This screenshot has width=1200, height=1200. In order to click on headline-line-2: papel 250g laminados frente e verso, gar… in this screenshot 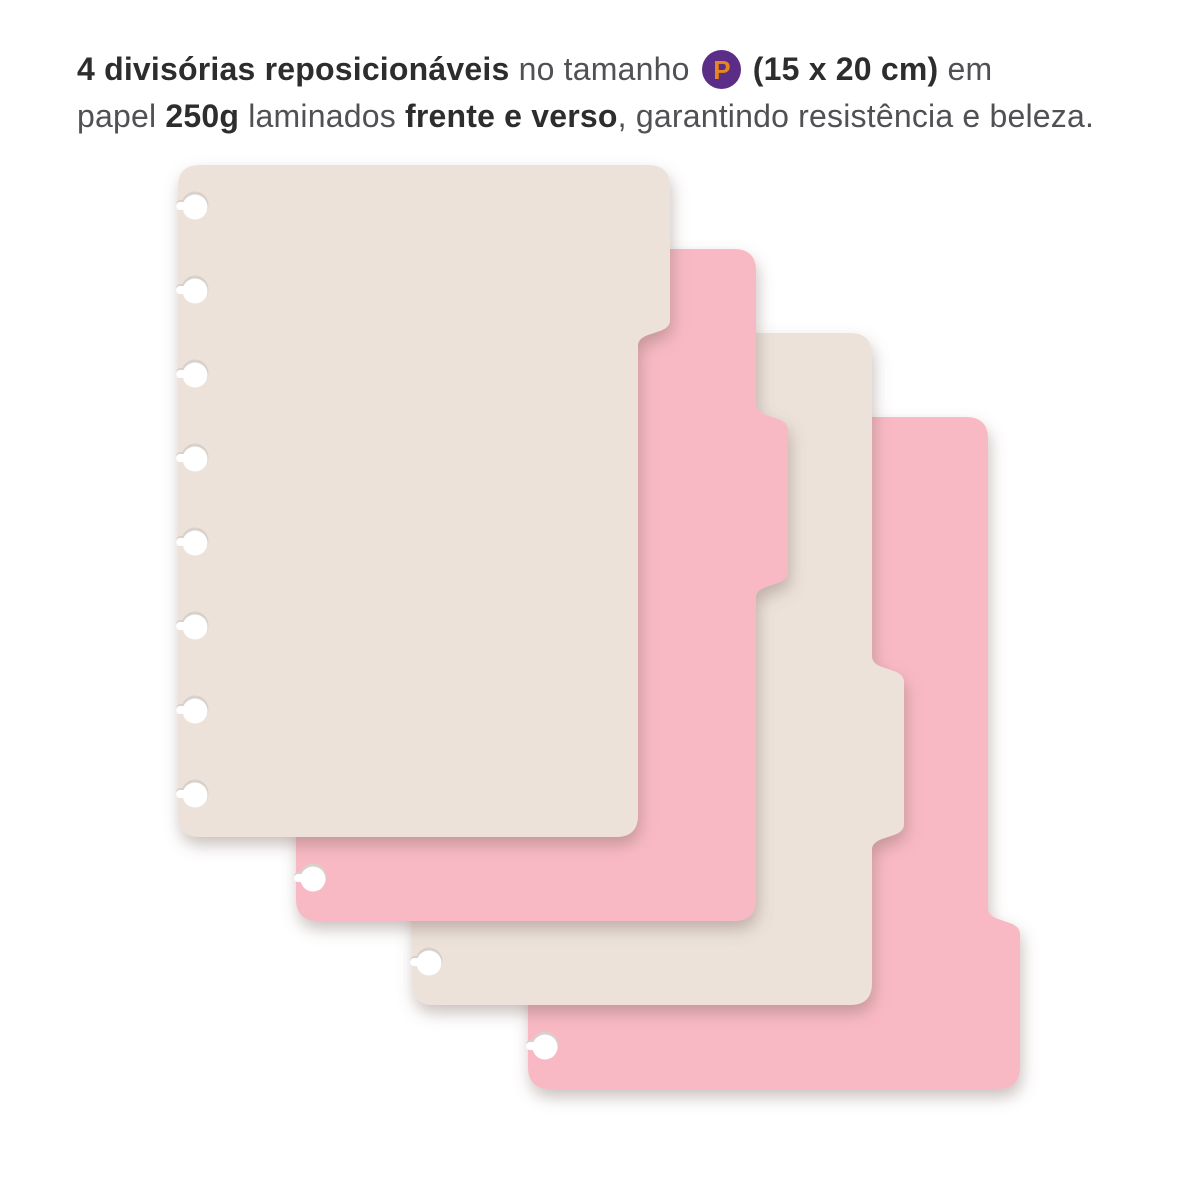, I will do `click(585, 116)`.